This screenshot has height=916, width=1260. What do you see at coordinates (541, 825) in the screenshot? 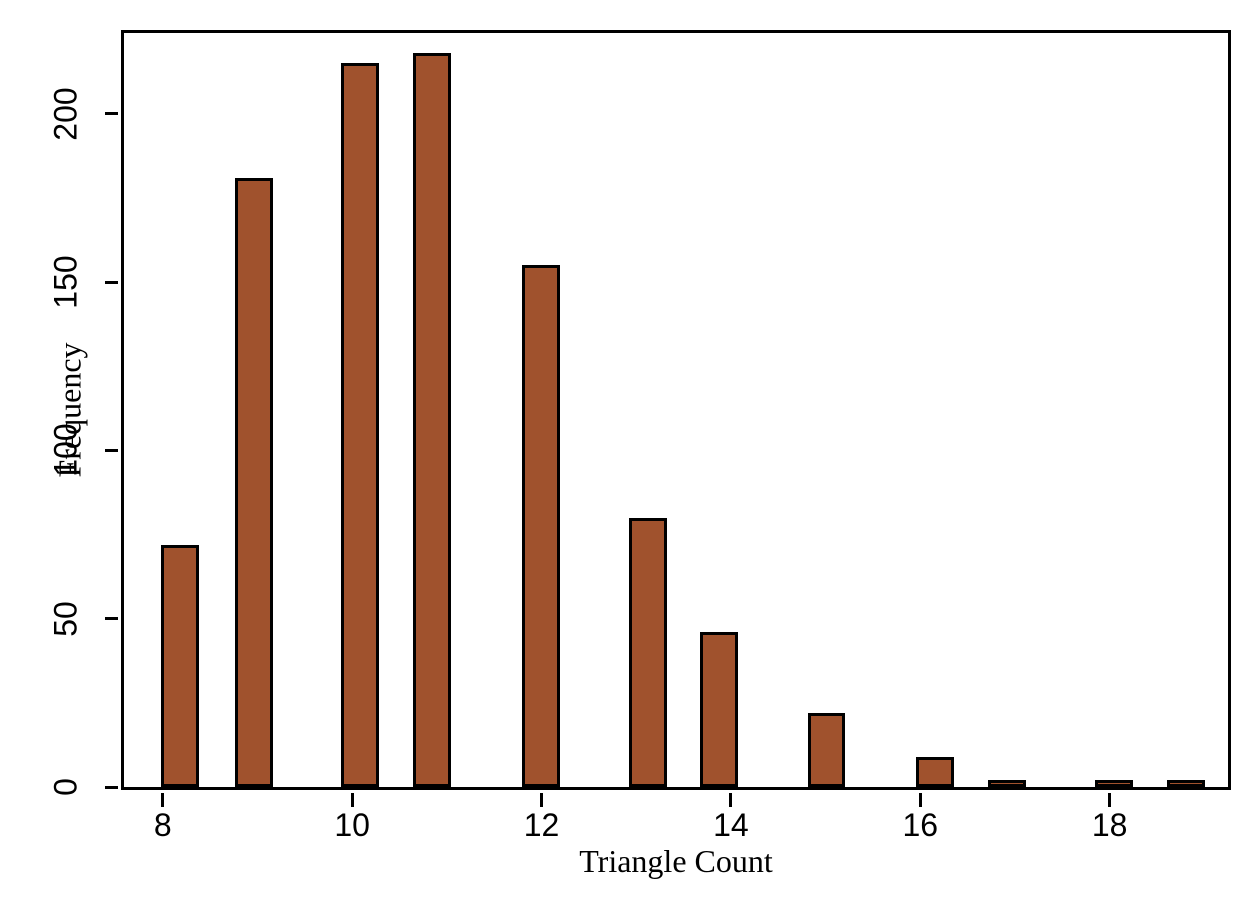
I see `x-tick-label-12: 12` at bounding box center [541, 825].